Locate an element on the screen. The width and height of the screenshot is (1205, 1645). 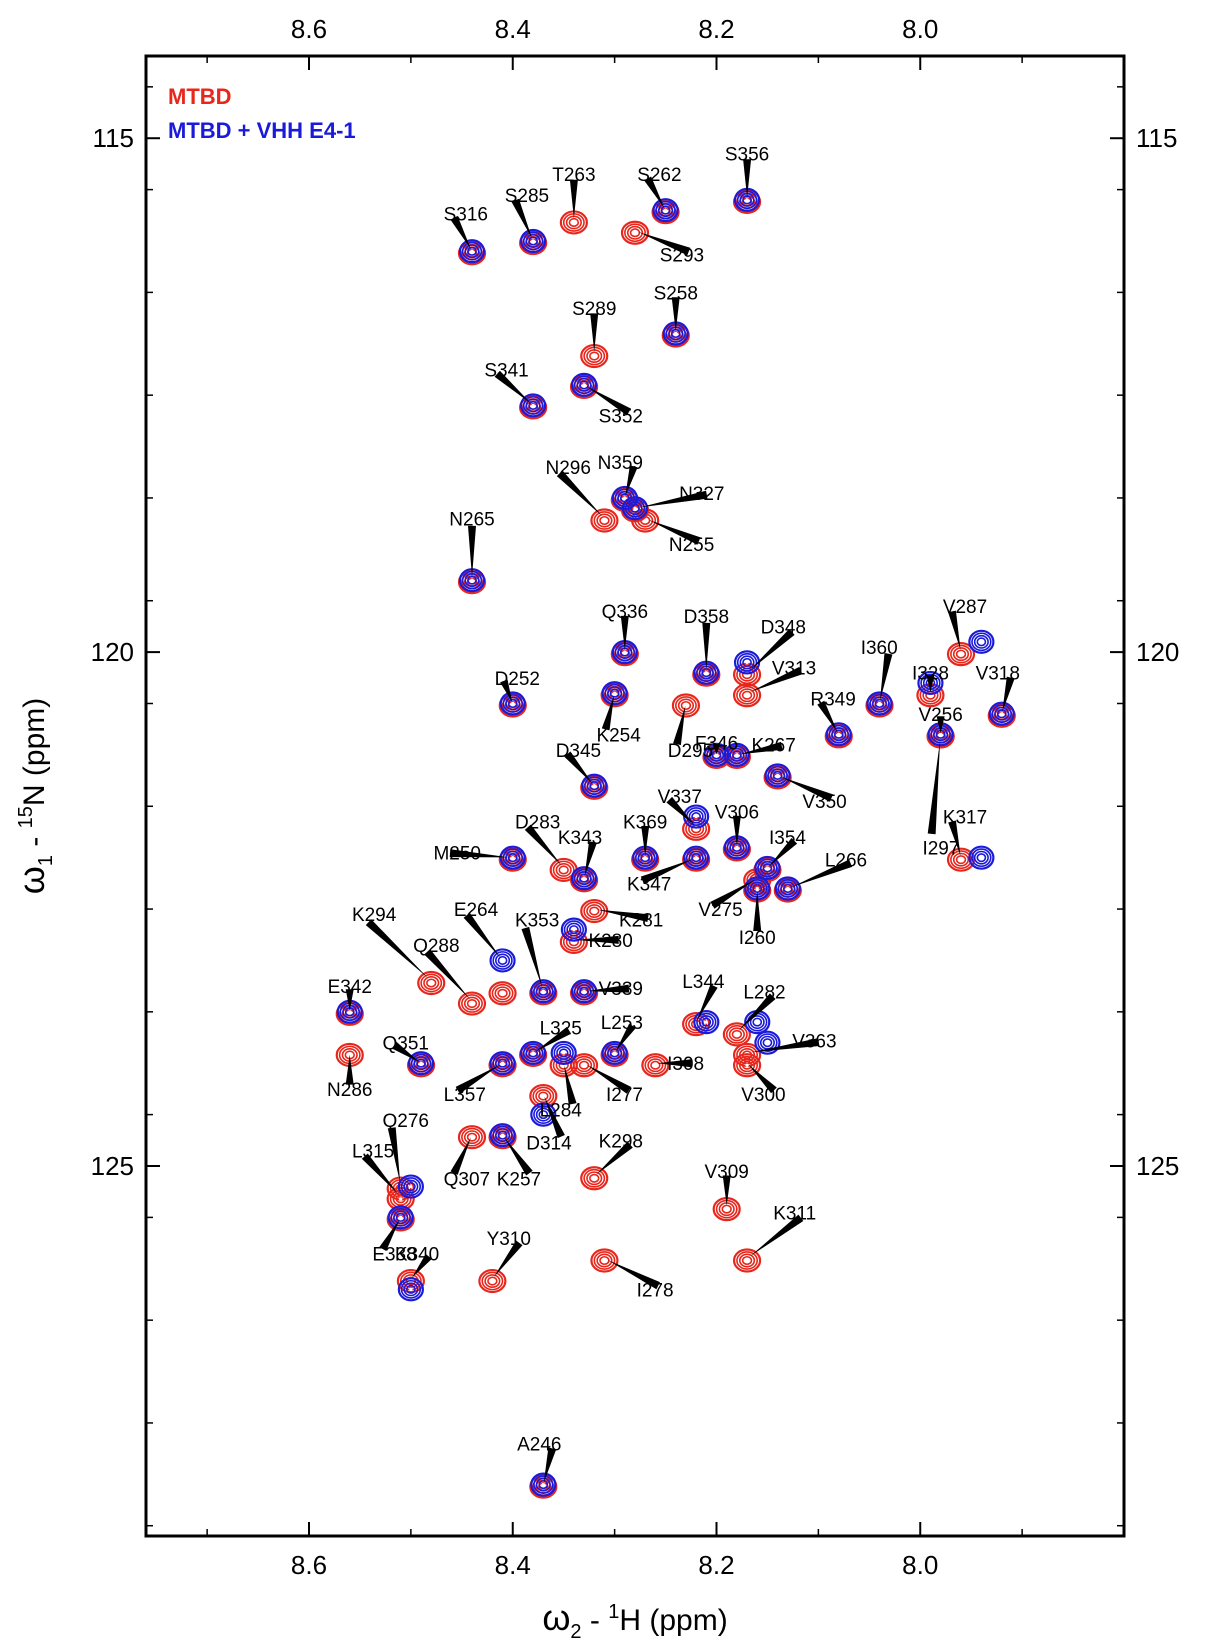
peak-label: E264 is located at coordinates (476, 910).